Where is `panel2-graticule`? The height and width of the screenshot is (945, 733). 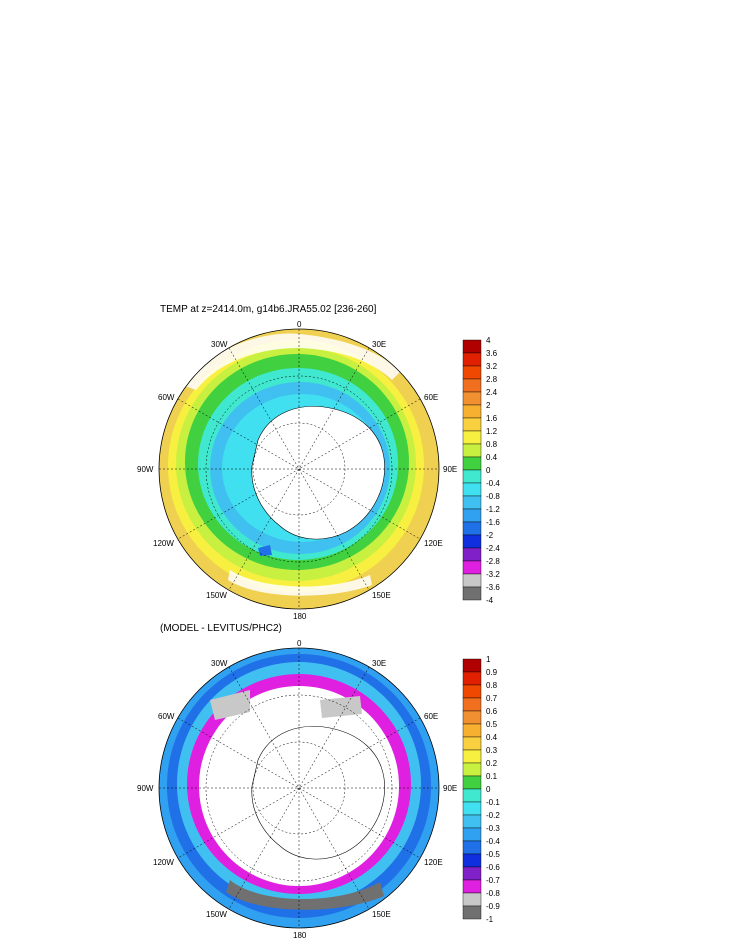
panel2-graticule is located at coordinates (299, 788).